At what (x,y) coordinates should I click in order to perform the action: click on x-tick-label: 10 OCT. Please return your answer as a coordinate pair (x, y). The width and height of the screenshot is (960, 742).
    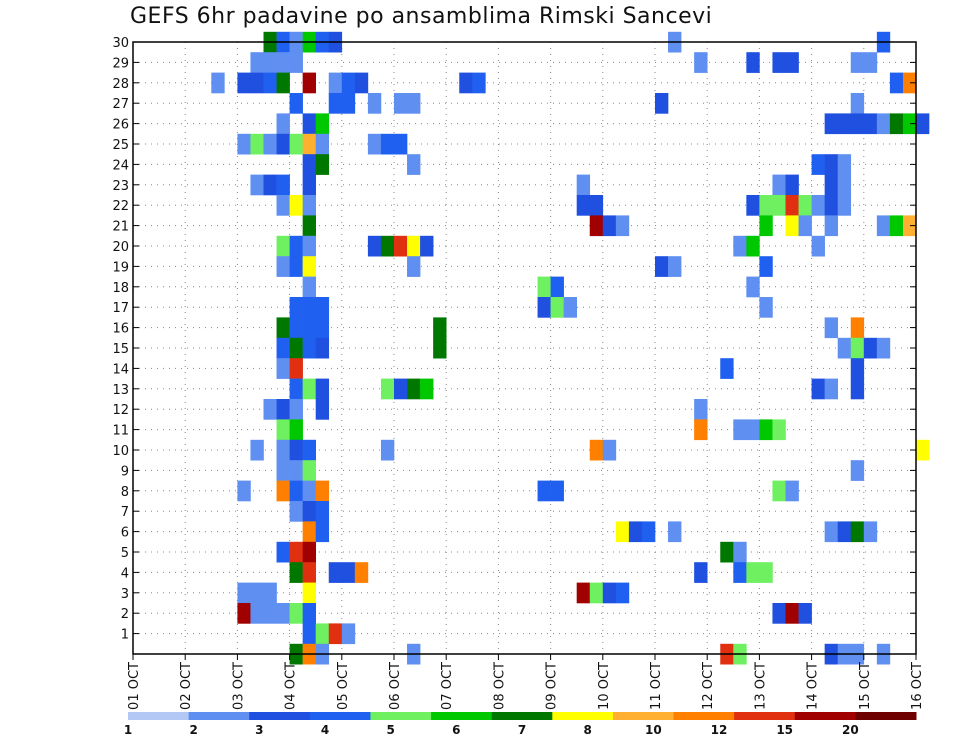
    Looking at the image, I should click on (604, 686).